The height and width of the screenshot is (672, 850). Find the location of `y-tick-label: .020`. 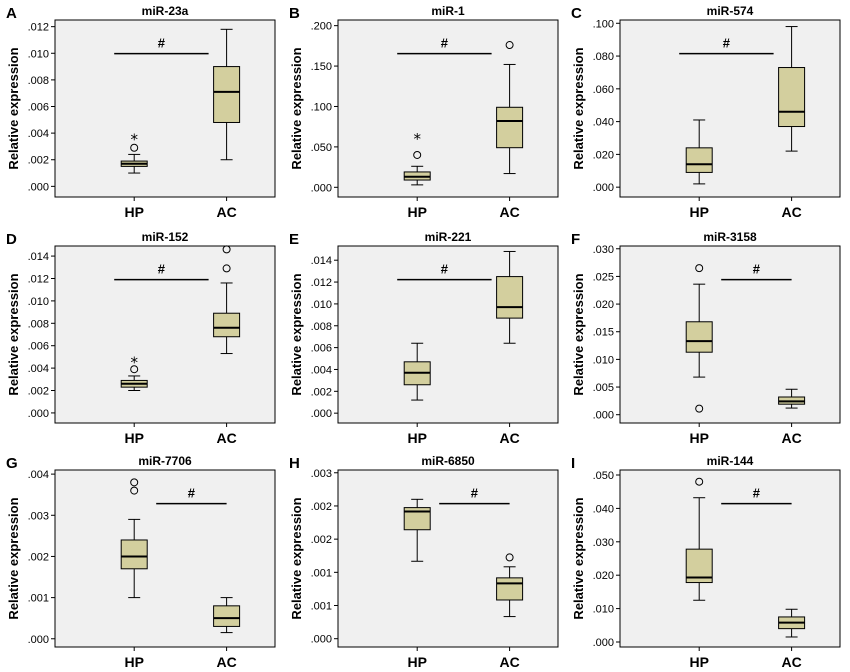

y-tick-label: .020 is located at coordinates (603, 155).